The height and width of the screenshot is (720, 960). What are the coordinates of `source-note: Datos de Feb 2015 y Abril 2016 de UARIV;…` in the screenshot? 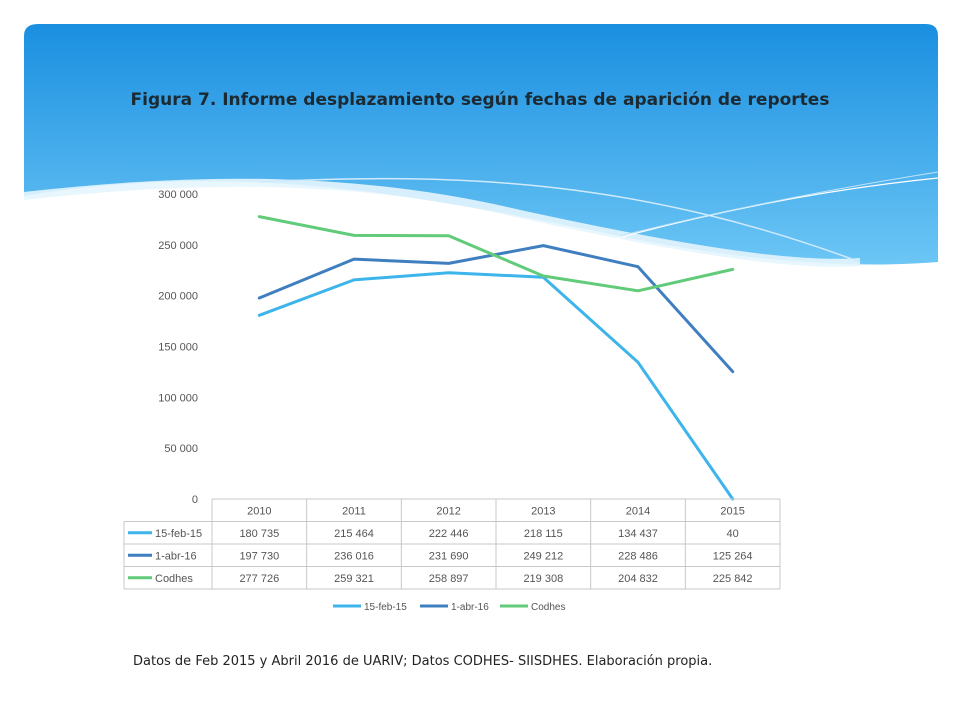 It's located at (423, 661).